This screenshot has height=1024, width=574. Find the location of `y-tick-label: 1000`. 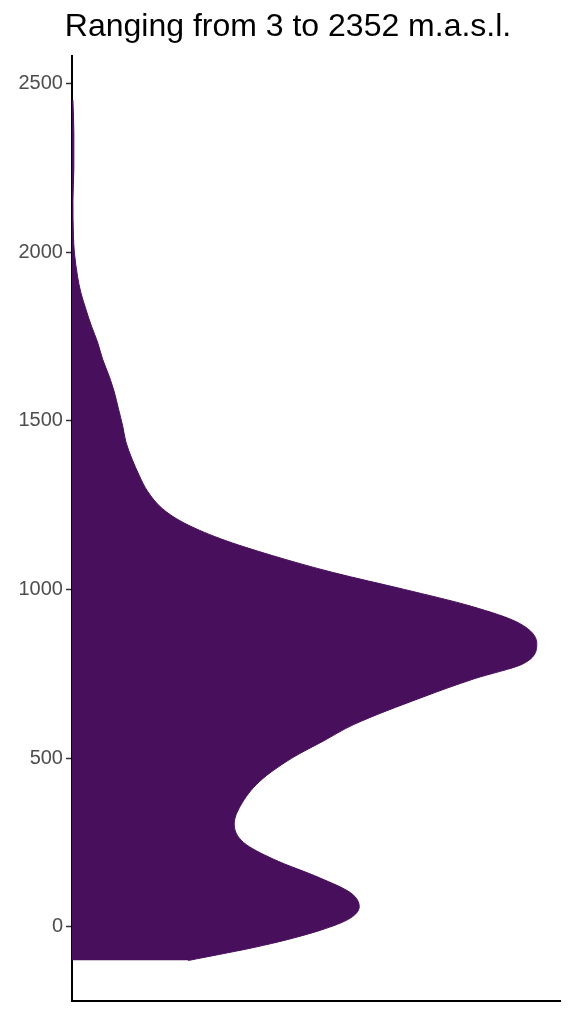

y-tick-label: 1000 is located at coordinates (40, 587).